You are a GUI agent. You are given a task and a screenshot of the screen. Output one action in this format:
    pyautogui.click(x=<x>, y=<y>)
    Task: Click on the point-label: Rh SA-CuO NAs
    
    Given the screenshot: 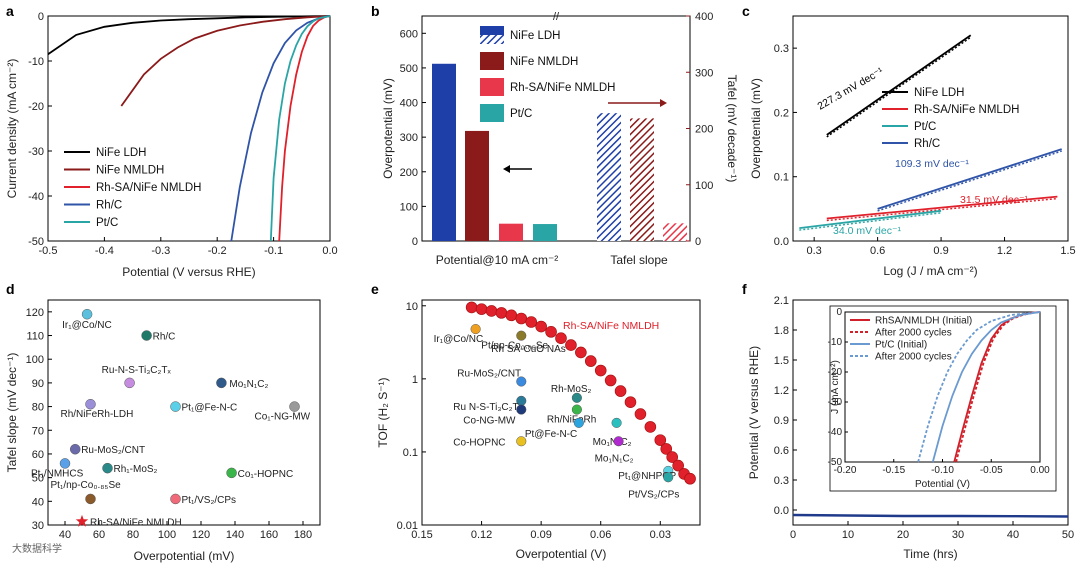 What is the action you would take?
    pyautogui.click(x=528, y=349)
    